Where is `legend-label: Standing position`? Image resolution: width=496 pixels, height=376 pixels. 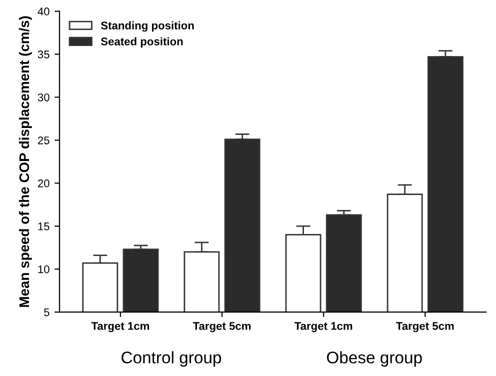 legend-label: Standing position is located at coordinates (147, 26).